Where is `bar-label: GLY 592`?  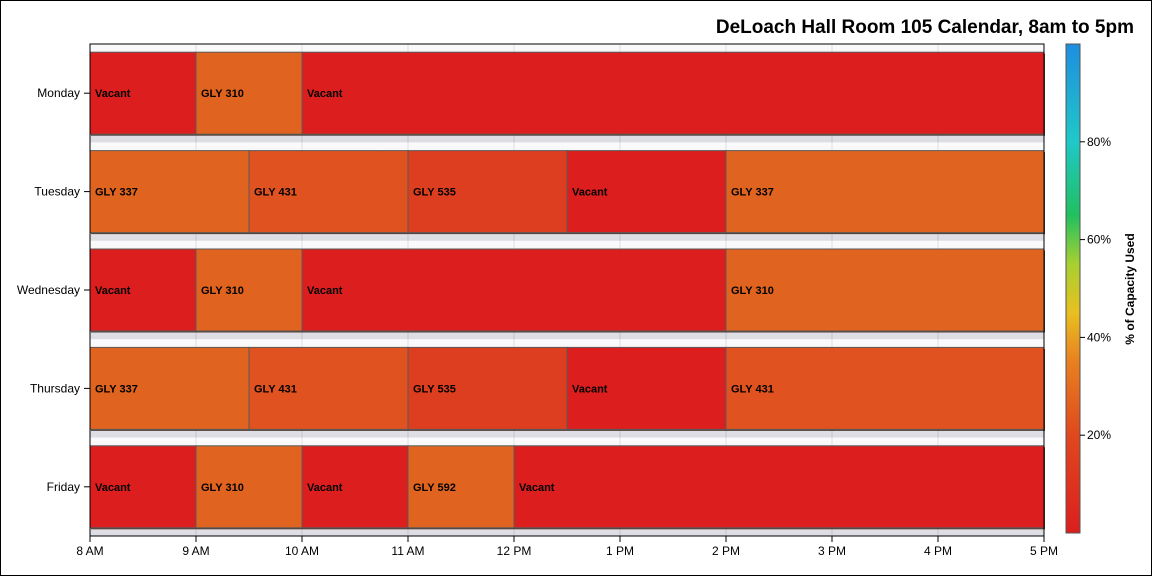
bar-label: GLY 592 is located at coordinates (434, 488).